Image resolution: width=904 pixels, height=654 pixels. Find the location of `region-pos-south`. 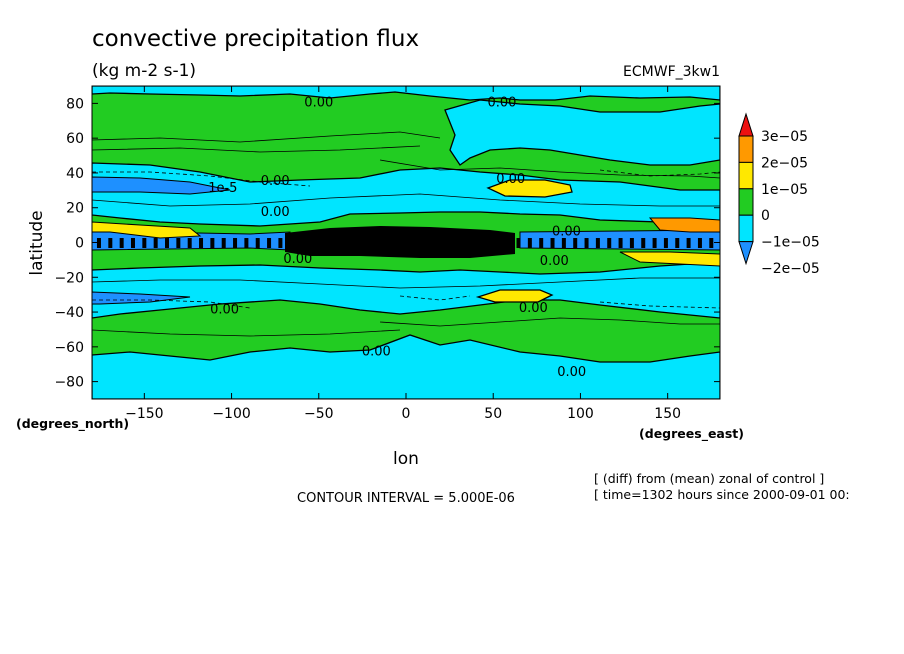

region-pos-south is located at coordinates (514, 296).